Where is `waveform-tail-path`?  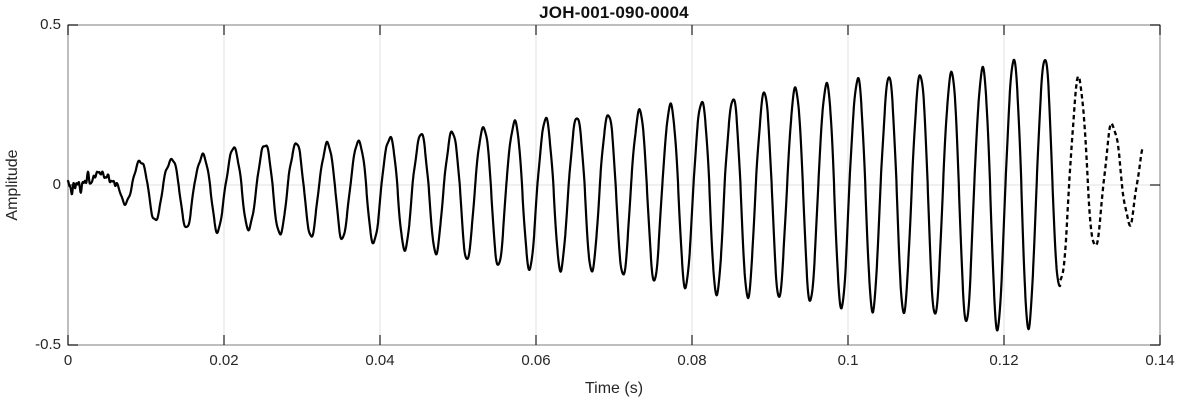 waveform-tail-path is located at coordinates (1102, 178).